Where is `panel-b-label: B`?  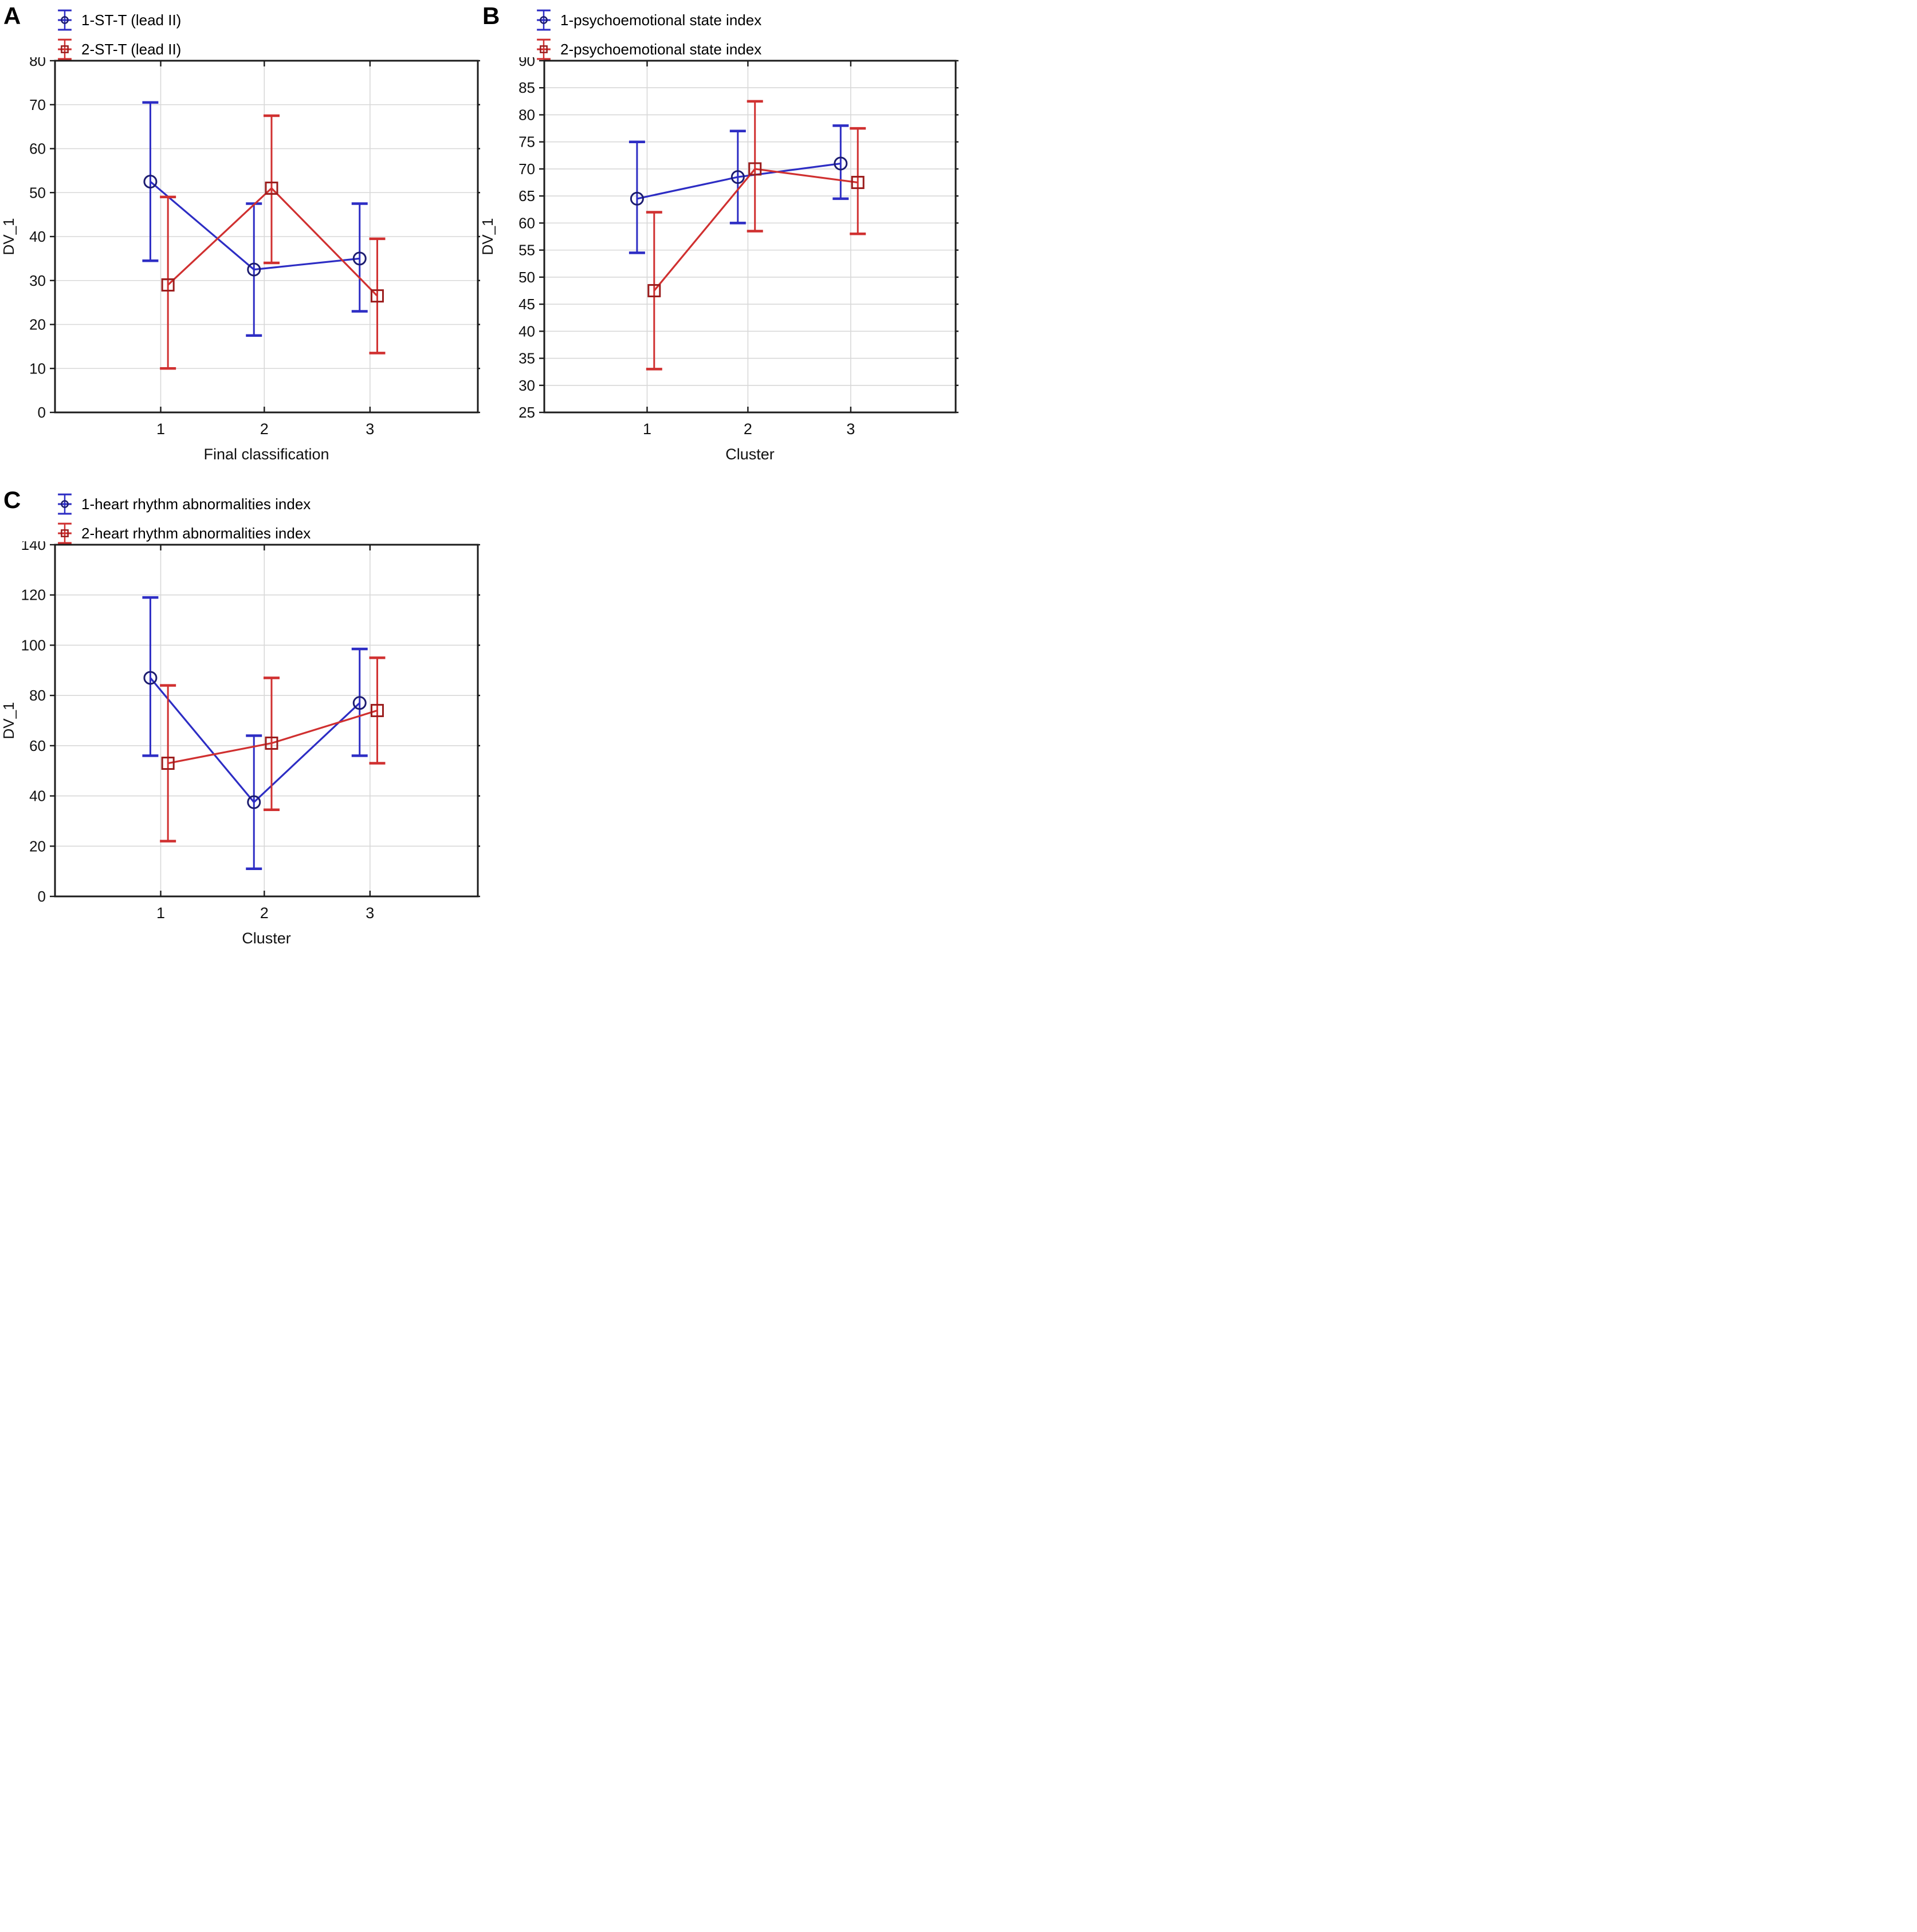
panel-b-label: B is located at coordinates (491, 15).